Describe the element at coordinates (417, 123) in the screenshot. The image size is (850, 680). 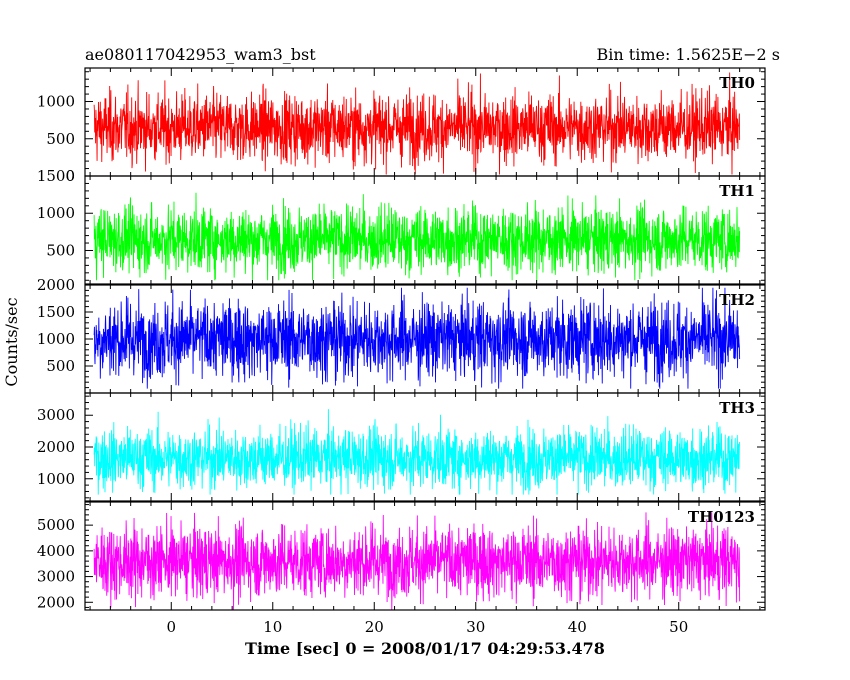
I see `series-line-th0` at that location.